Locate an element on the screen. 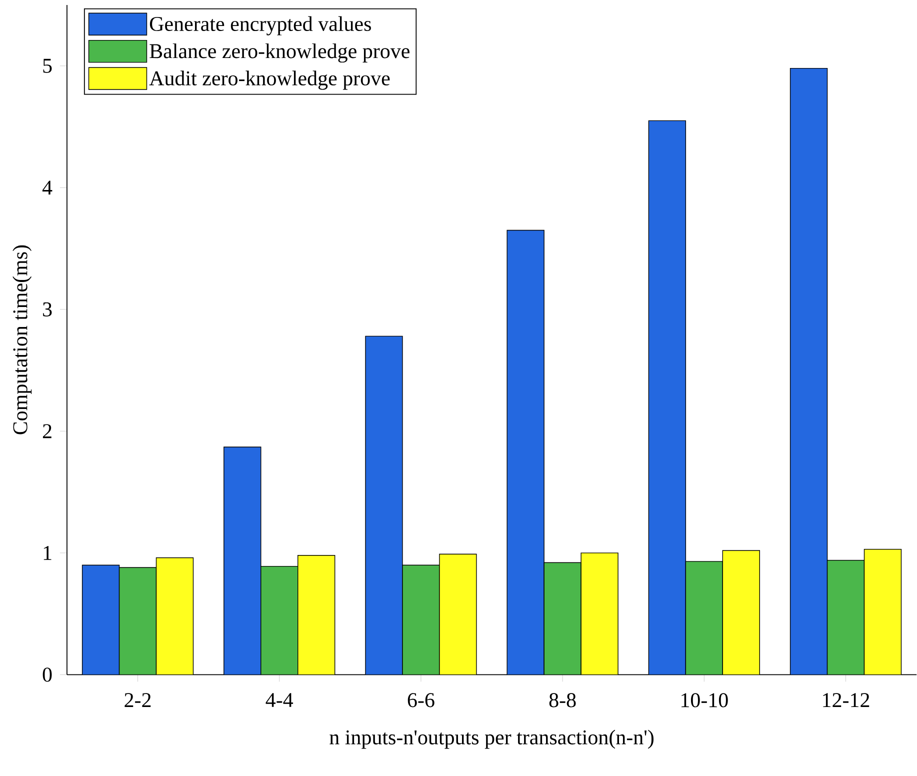 The image size is (917, 776). x-tick-label: 4-4 is located at coordinates (280, 700).